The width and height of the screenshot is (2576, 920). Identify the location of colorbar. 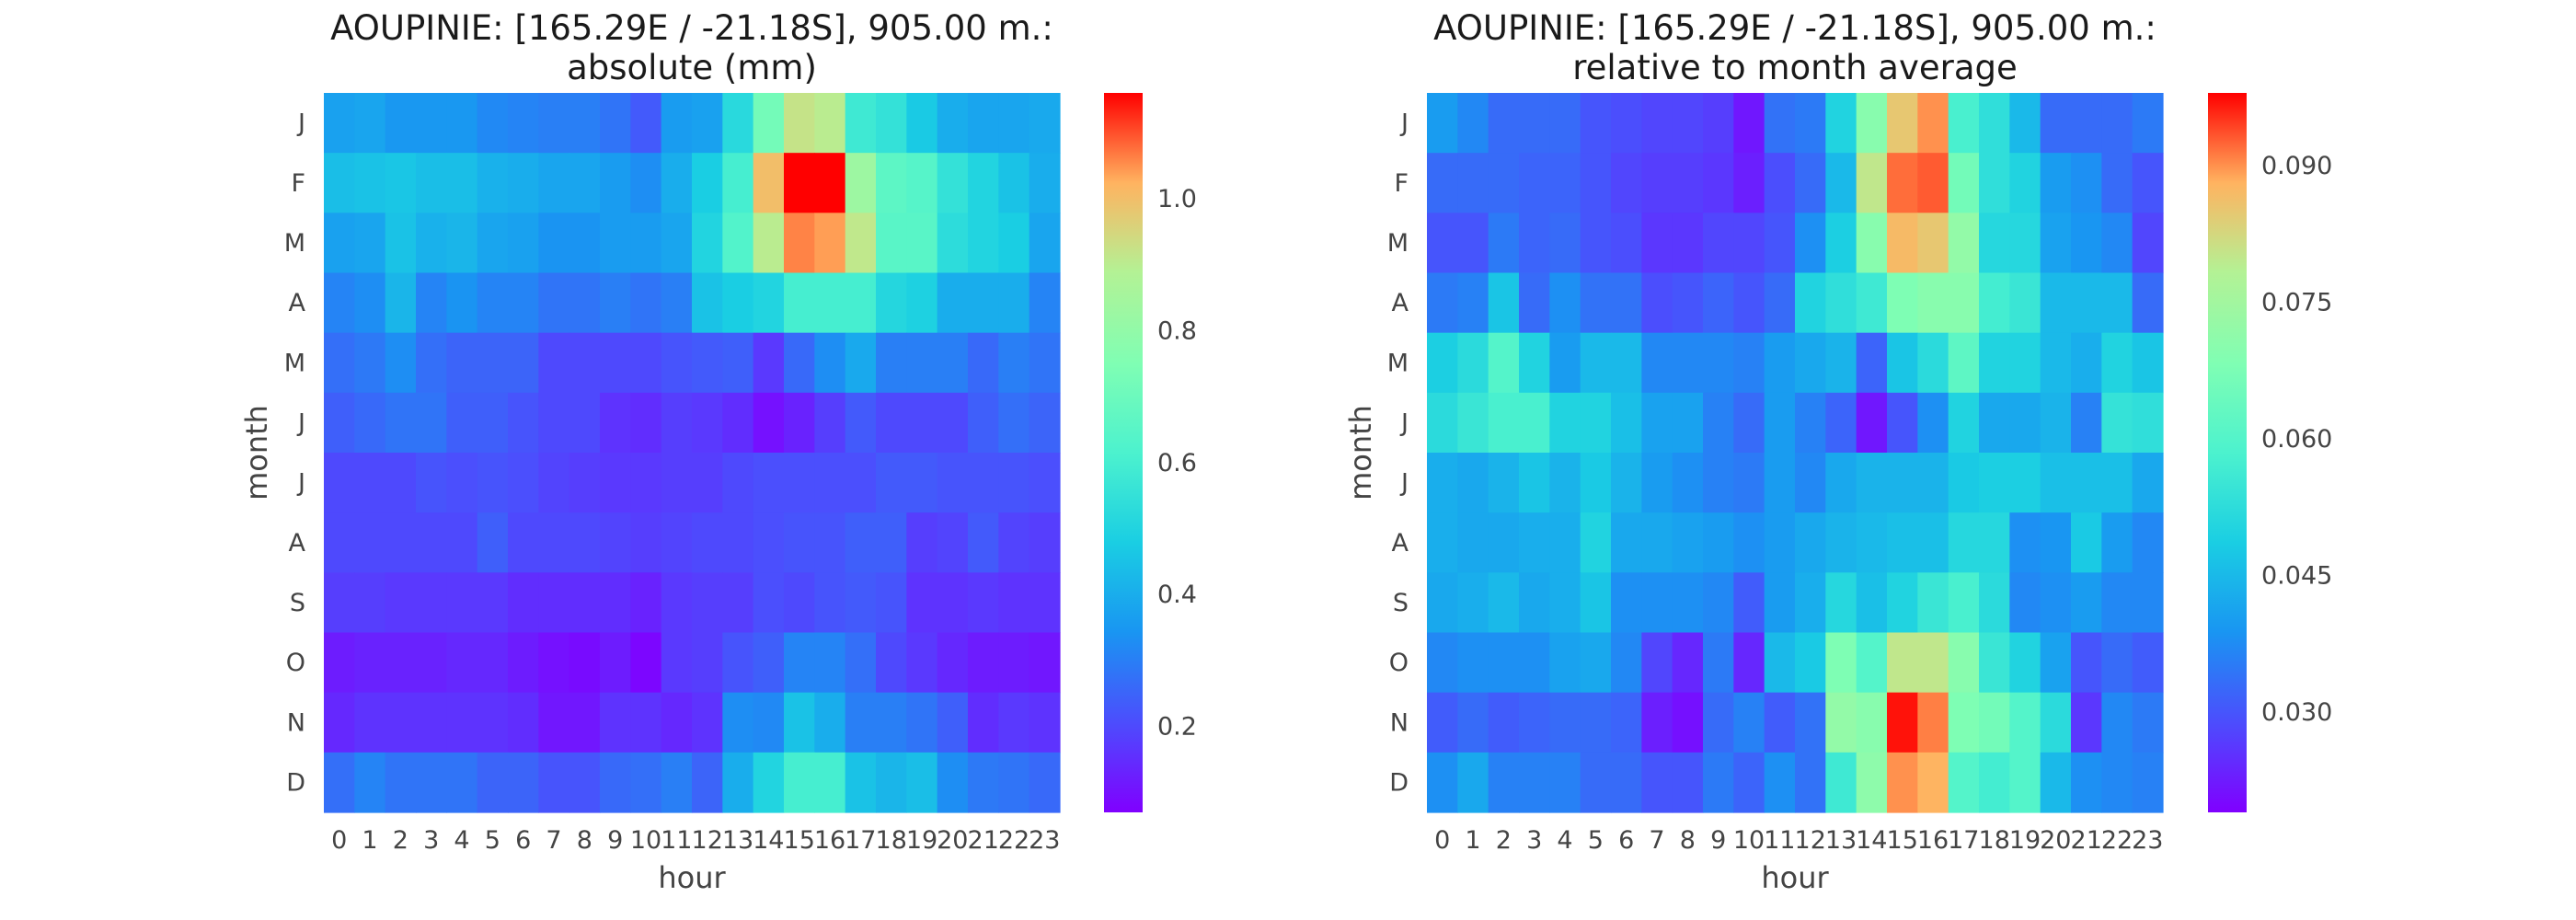
(1123, 452).